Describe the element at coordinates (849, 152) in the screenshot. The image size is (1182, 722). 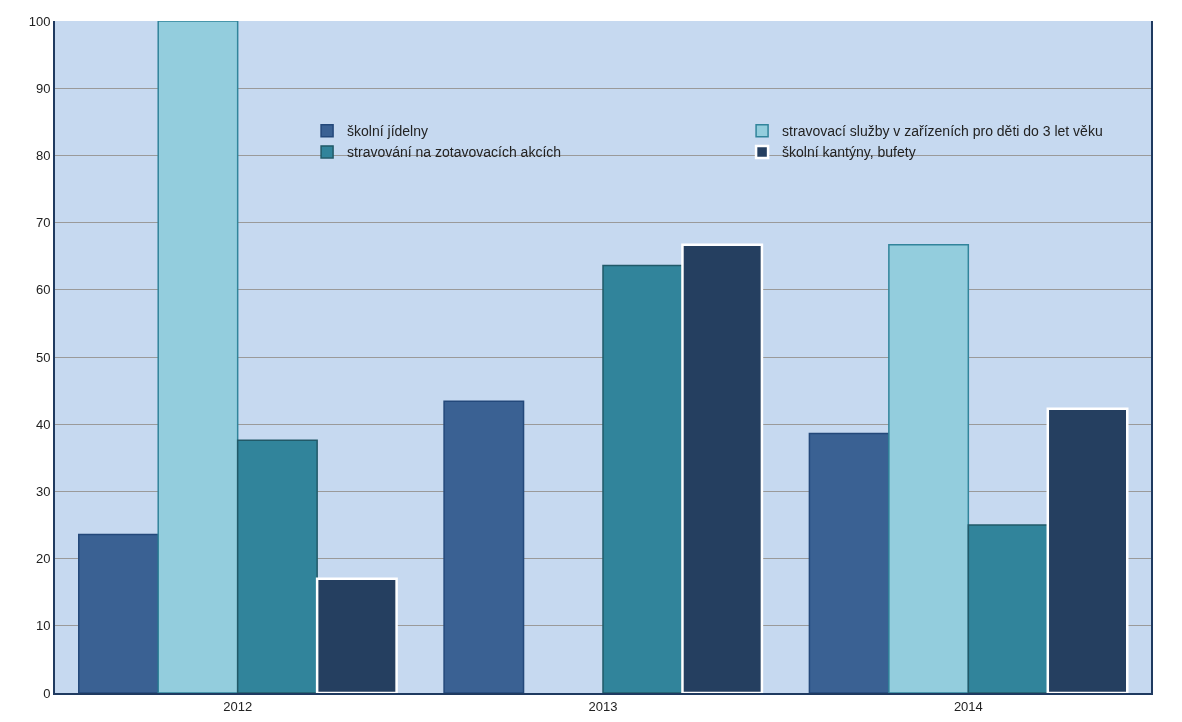
I see `legend-label: školní kantýny, bufety` at that location.